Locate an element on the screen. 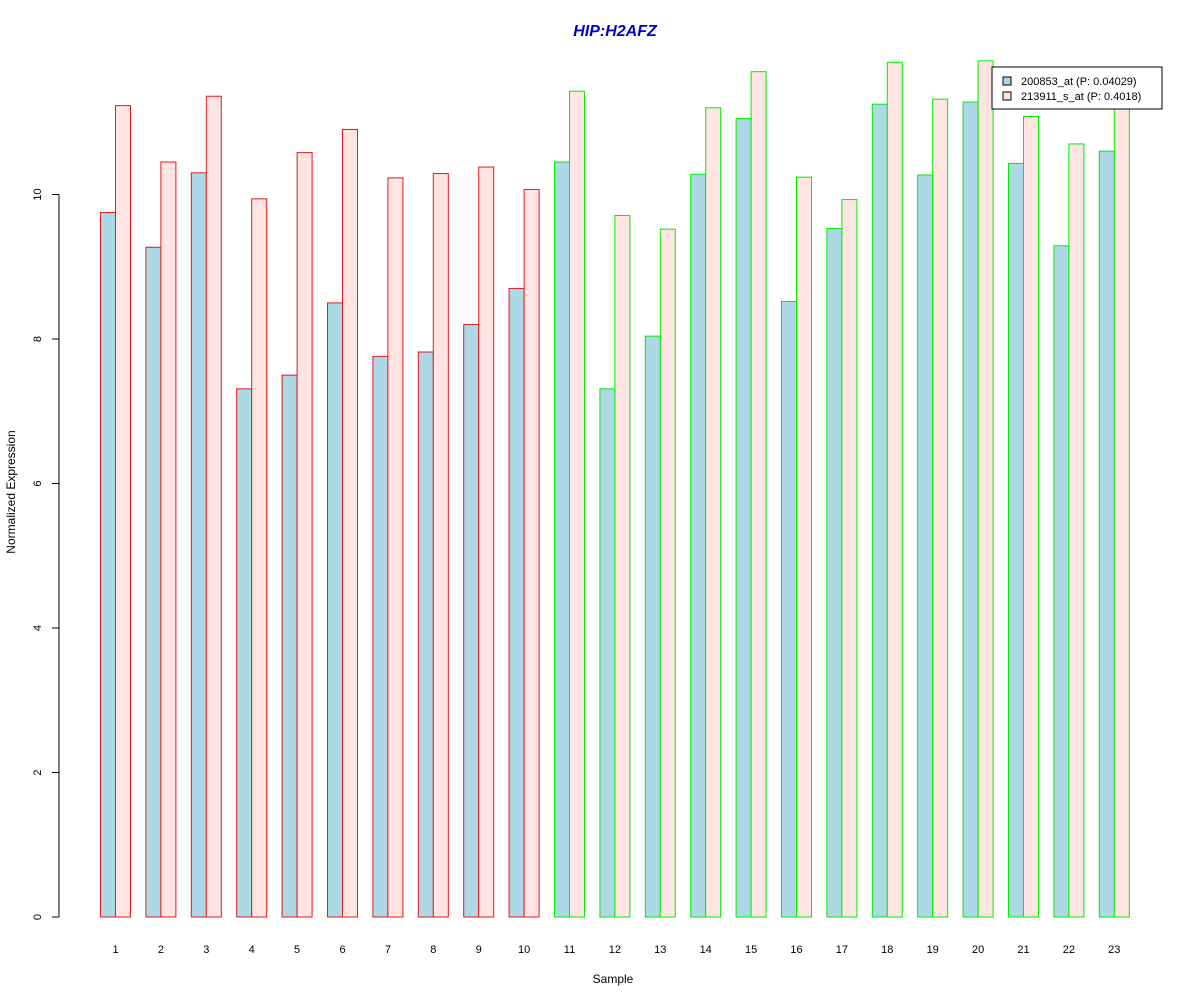 Image resolution: width=1200 pixels, height=1000 pixels. chart-title: HIP:H2AFZ is located at coordinates (615, 31).